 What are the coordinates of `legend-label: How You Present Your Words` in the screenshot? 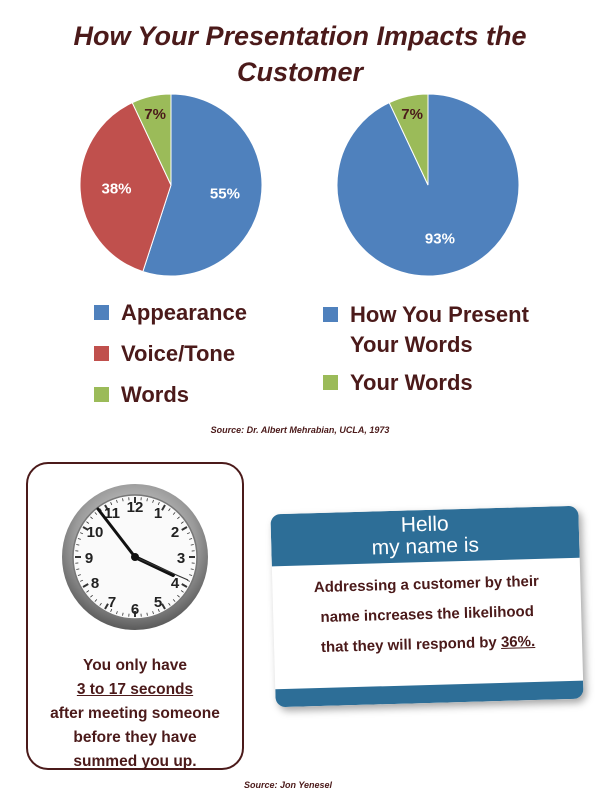 It's located at (439, 330).